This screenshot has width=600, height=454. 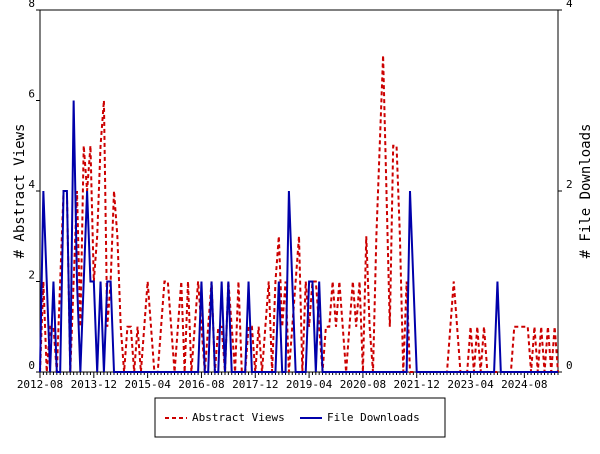 I want to click on y2-axis-label: # File Downloads, so click(x=586, y=191).